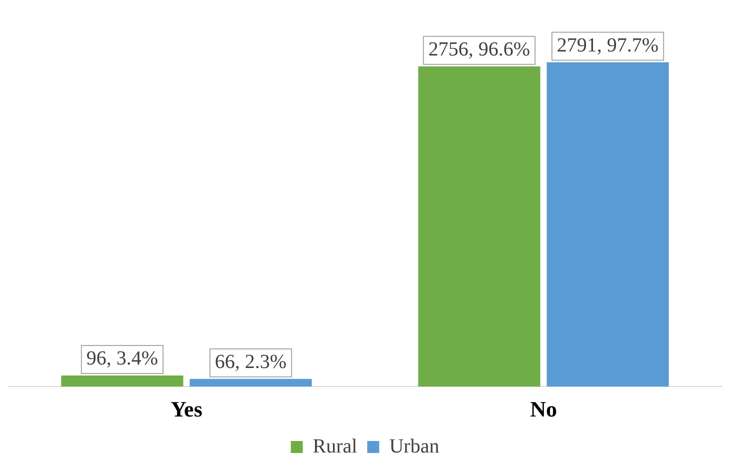 The height and width of the screenshot is (475, 750). What do you see at coordinates (335, 446) in the screenshot?
I see `legend-label: Rural` at bounding box center [335, 446].